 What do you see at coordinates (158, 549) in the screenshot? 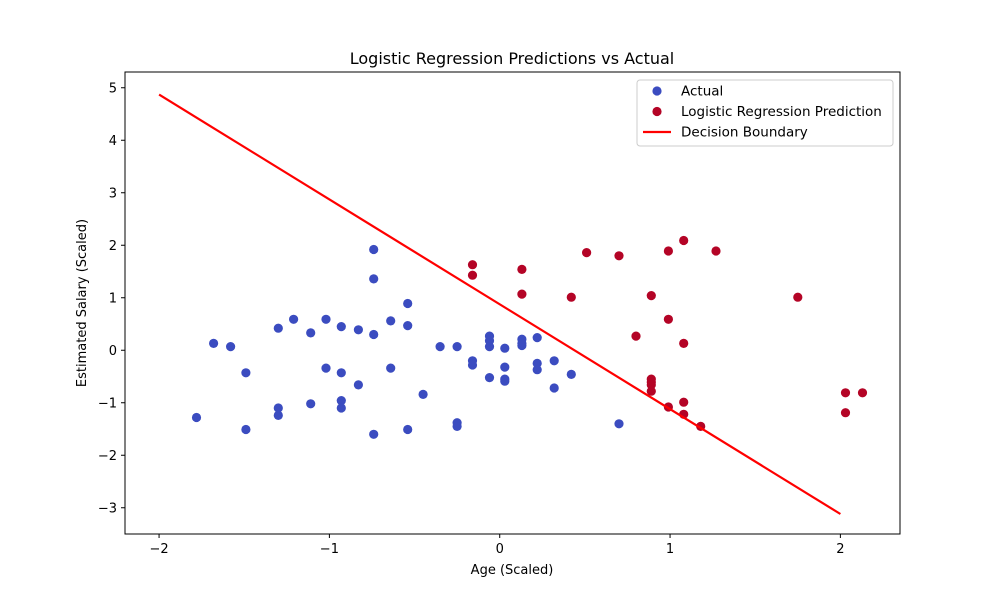
I see `x-tick-label: −2` at bounding box center [158, 549].